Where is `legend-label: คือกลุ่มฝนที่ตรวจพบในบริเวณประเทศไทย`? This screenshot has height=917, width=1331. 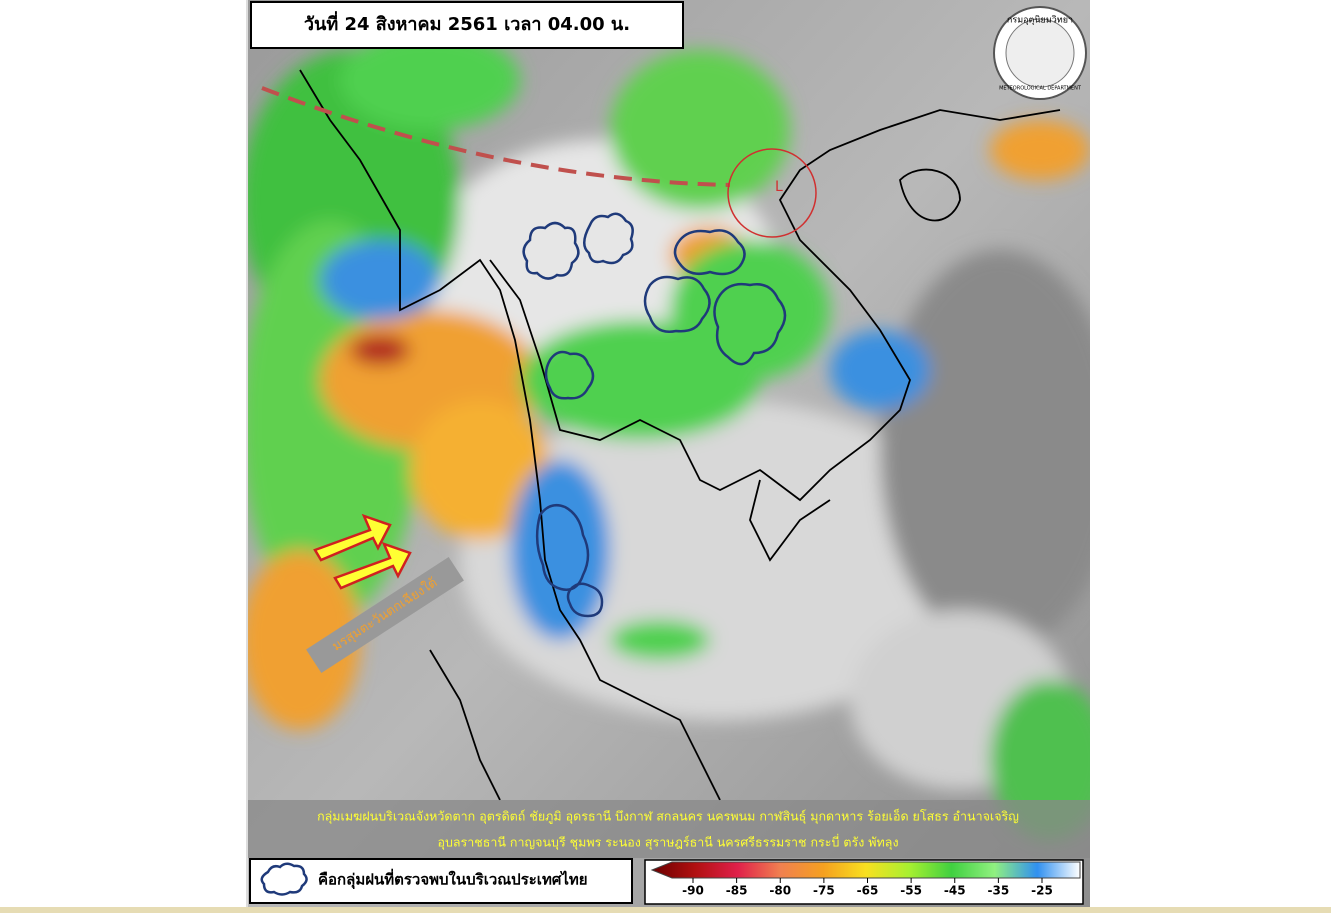 legend-label: คือกลุ่มฝนที่ตรวจพบในบริเวณประเทศไทย is located at coordinates (453, 879).